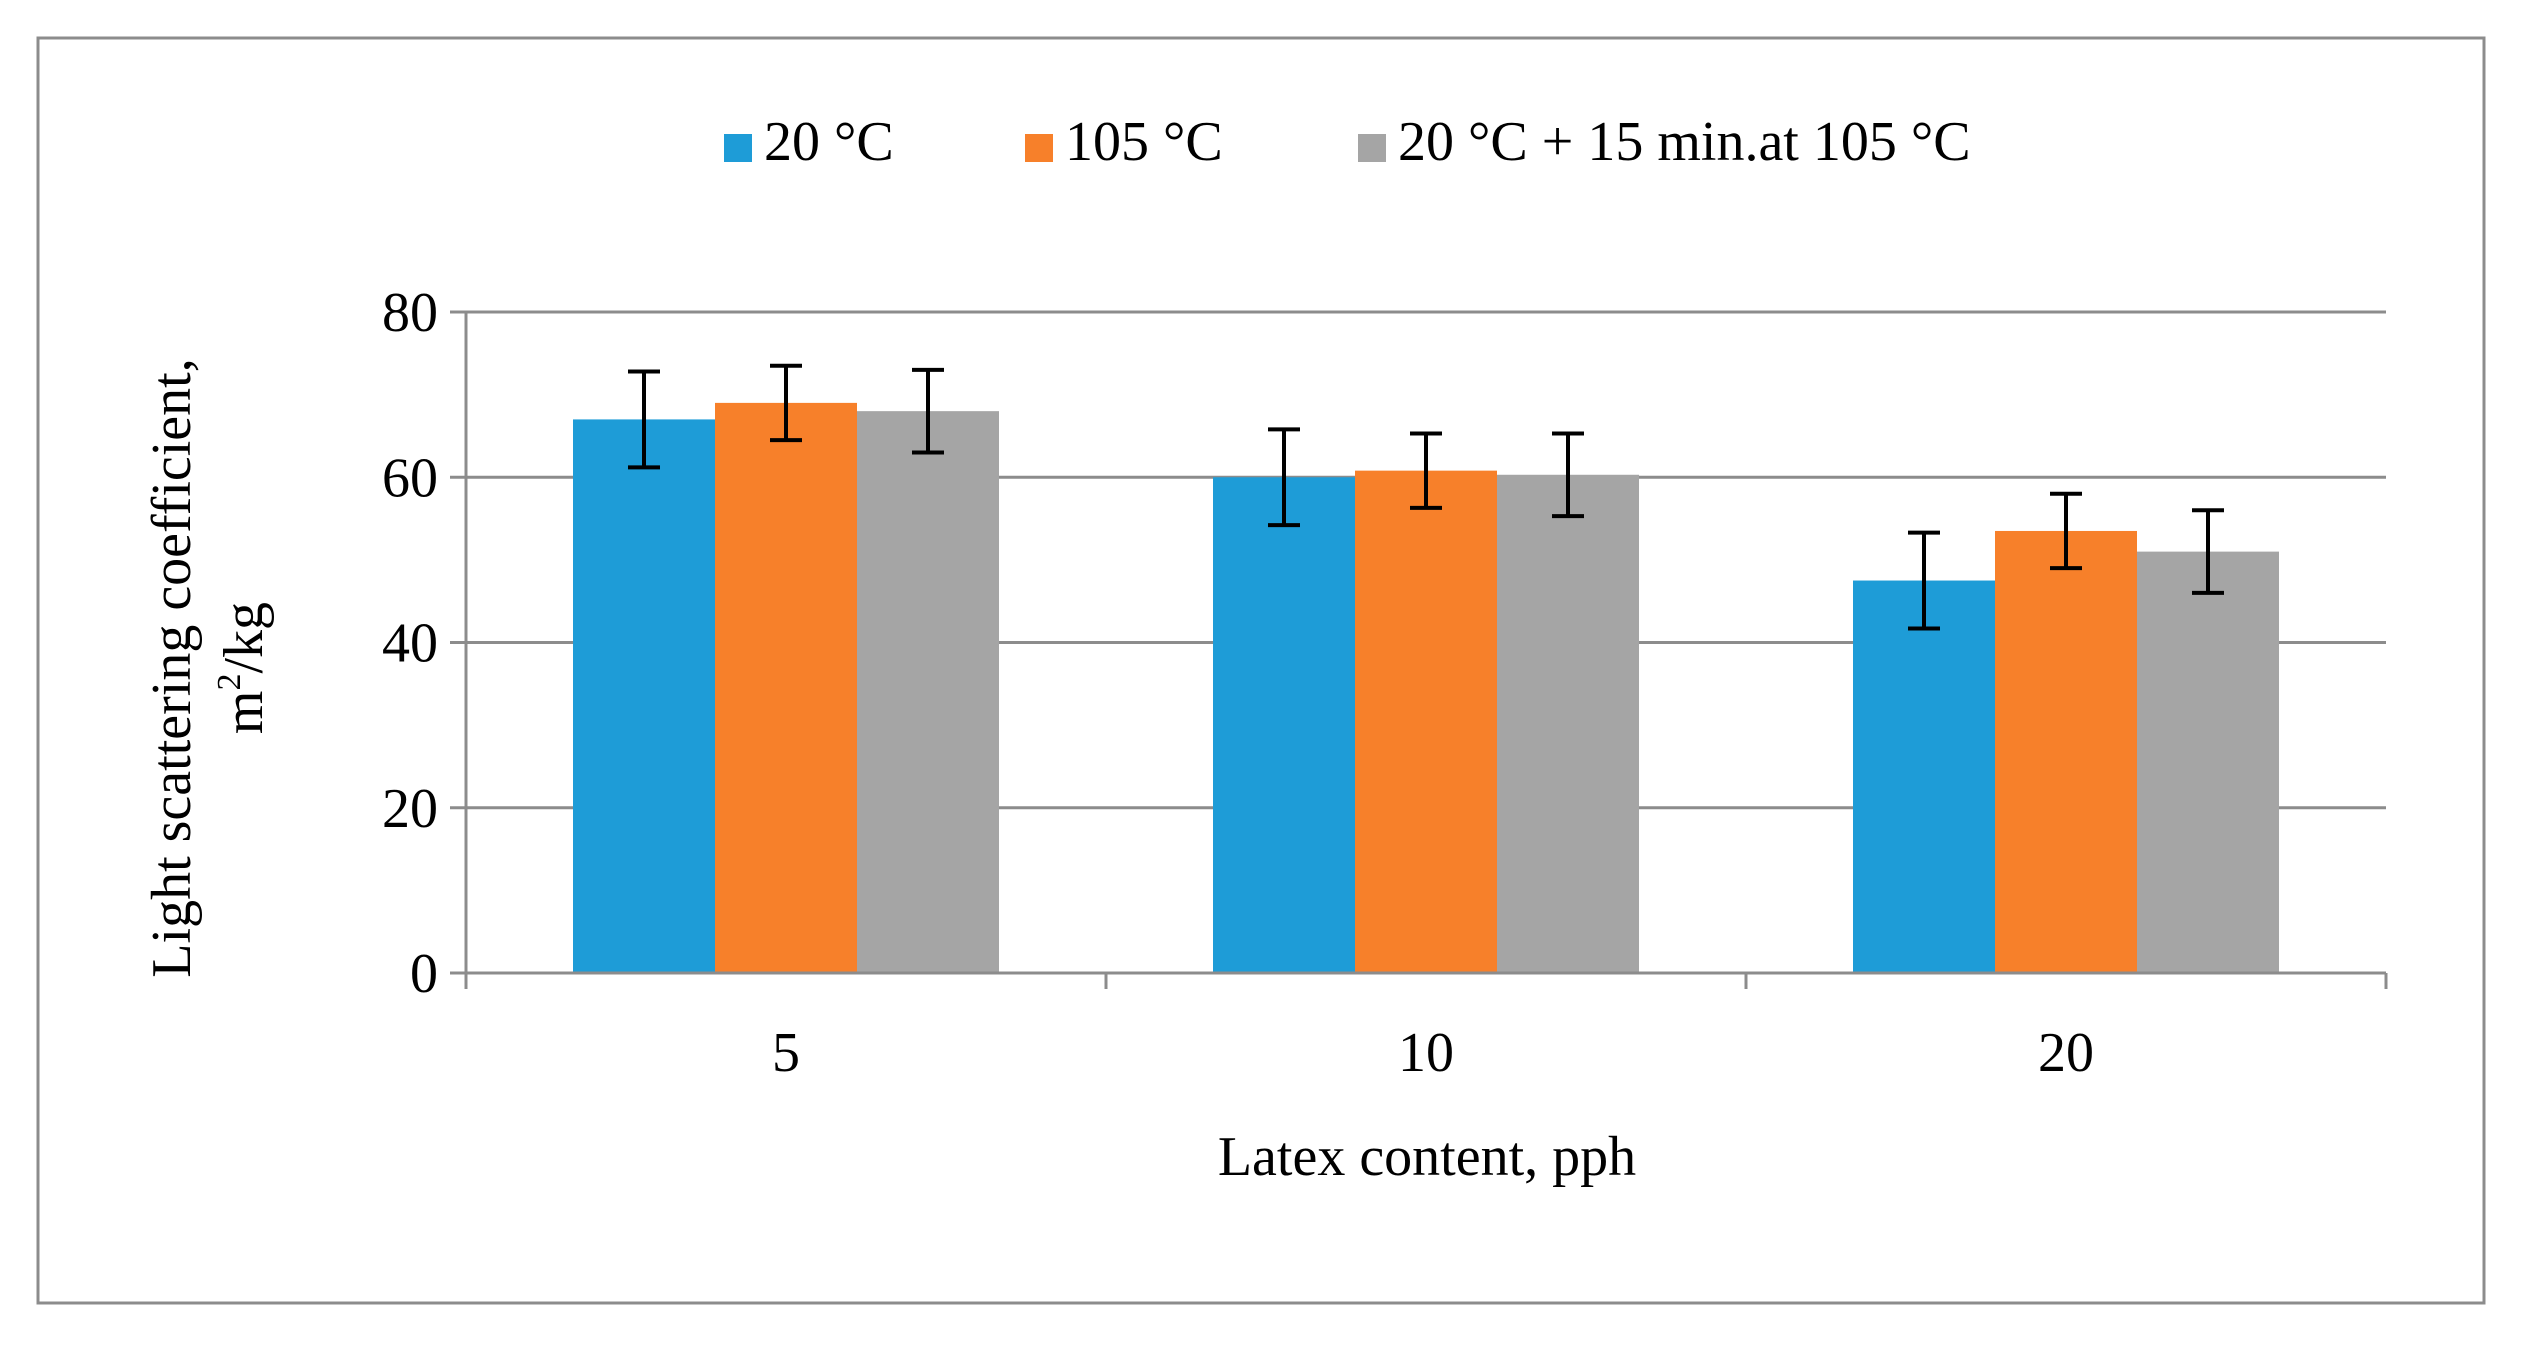 The width and height of the screenshot is (2522, 1346). I want to click on error-bars, so click(1426, 497).